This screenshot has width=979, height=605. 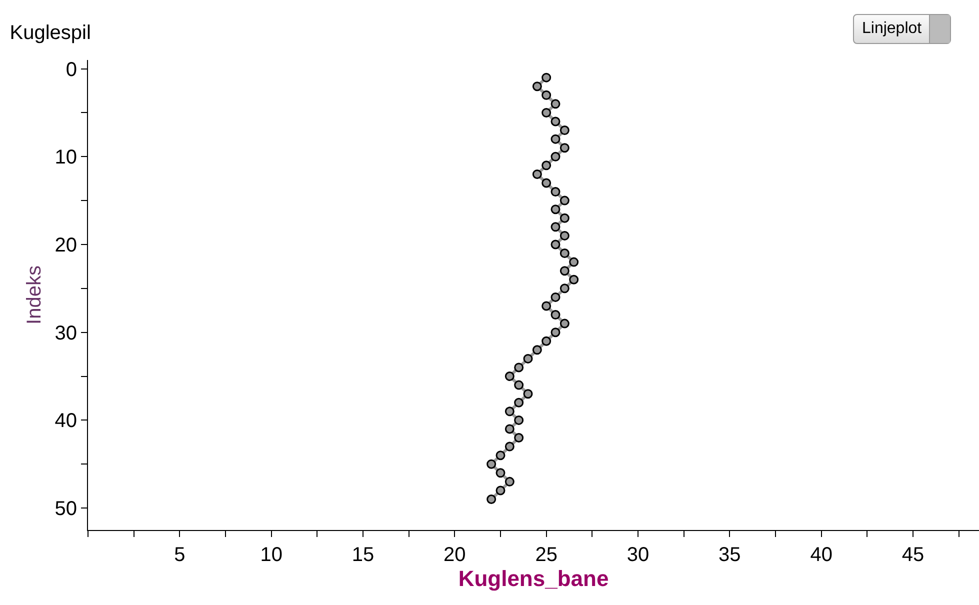 I want to click on y-axis-title: Indeks, so click(x=34, y=295).